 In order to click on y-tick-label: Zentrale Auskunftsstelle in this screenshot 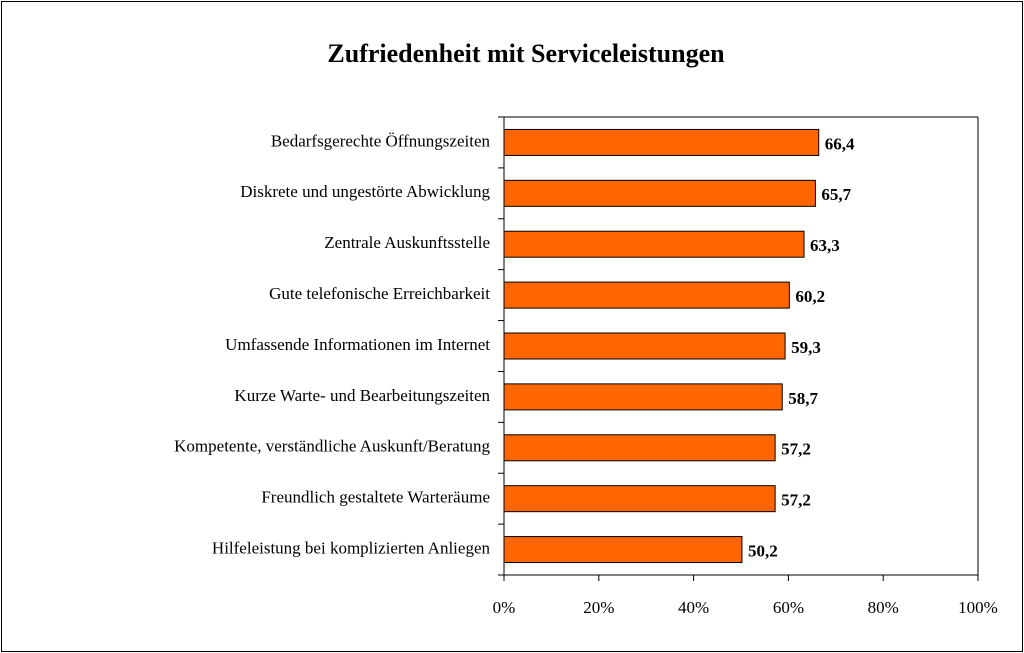, I will do `click(407, 242)`.